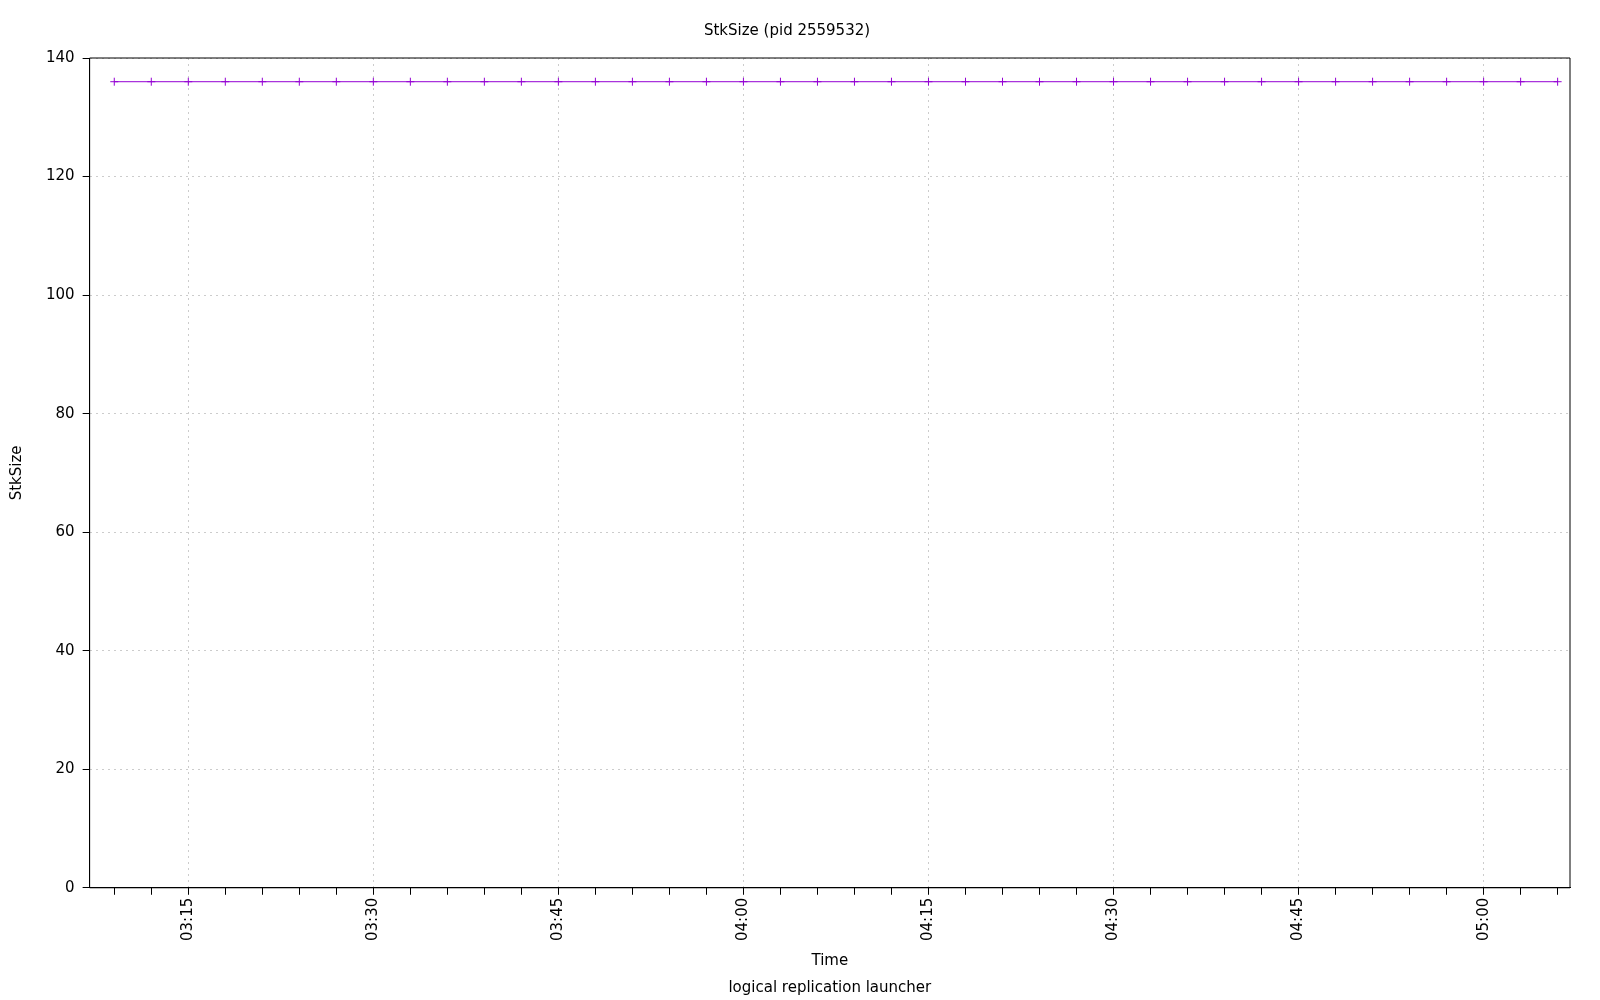 The height and width of the screenshot is (1000, 1600). What do you see at coordinates (1112, 919) in the screenshot?
I see `x-tick-label: 04:30` at bounding box center [1112, 919].